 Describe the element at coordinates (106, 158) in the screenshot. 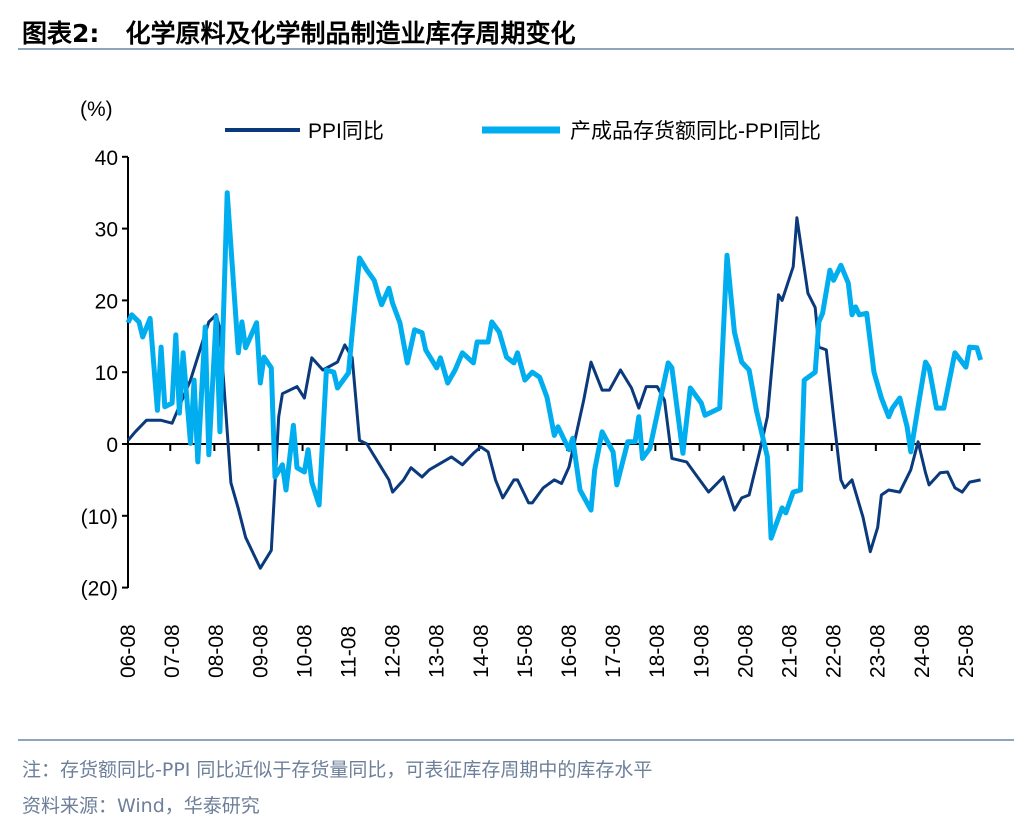

I see `y-tick-label: 40` at that location.